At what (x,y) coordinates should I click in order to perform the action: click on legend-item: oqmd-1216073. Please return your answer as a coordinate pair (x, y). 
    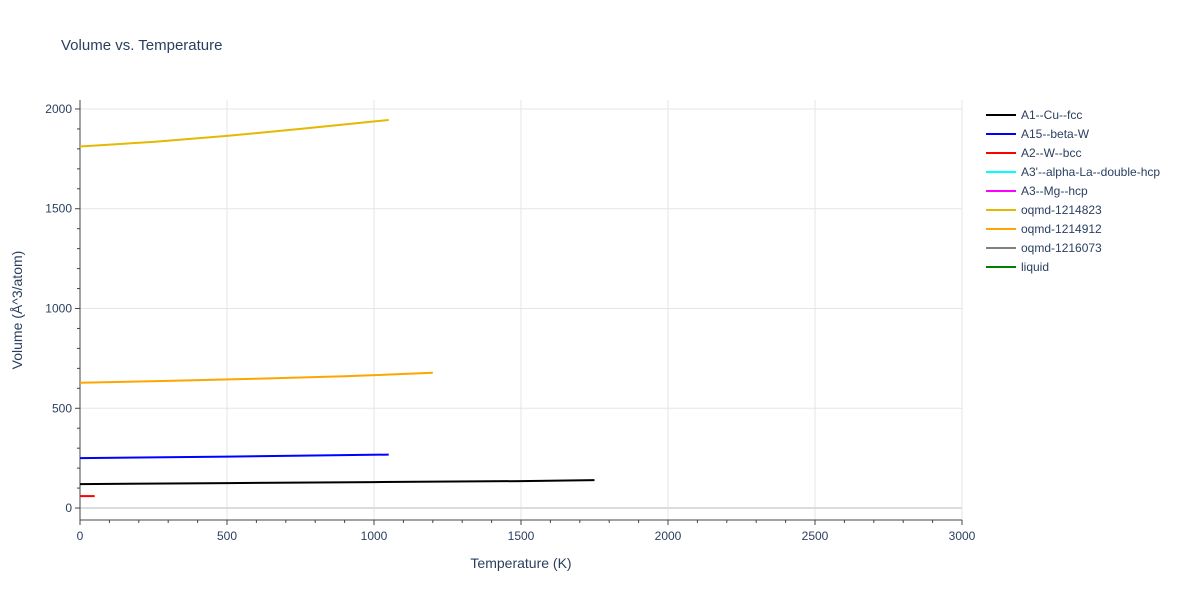
    Looking at the image, I should click on (1044, 248).